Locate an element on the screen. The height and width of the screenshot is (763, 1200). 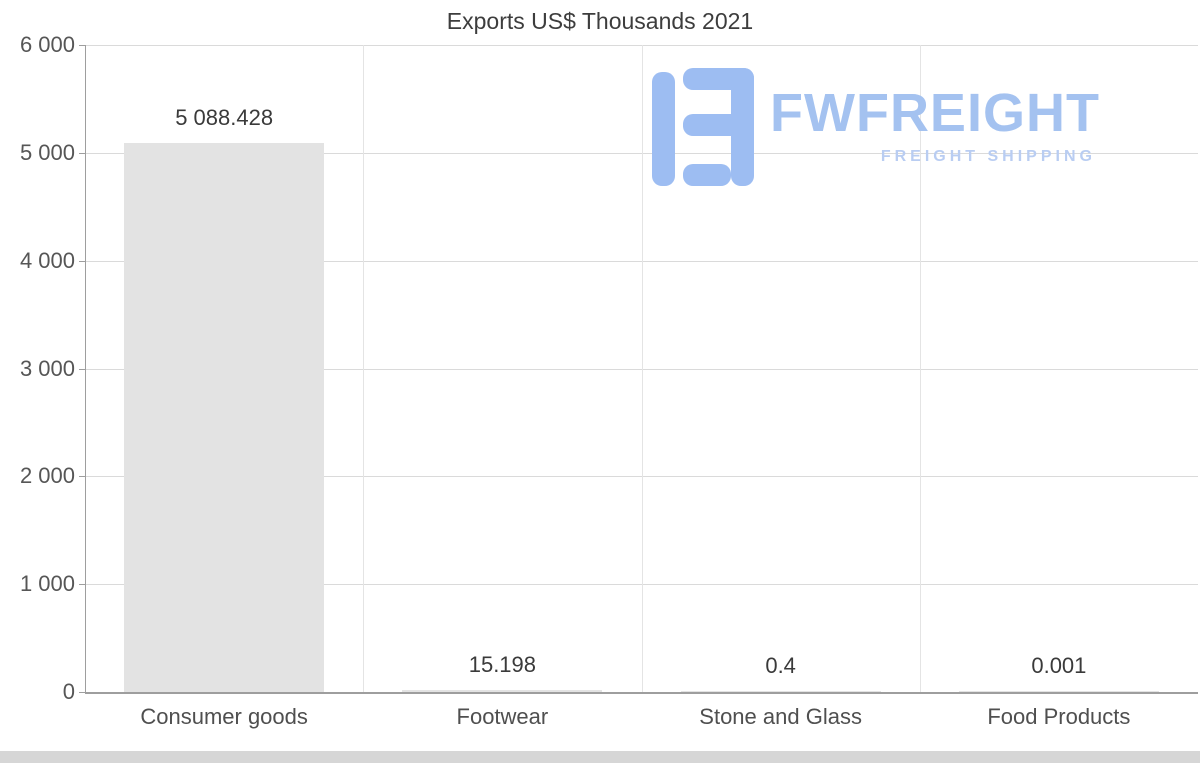
y-tick-label: 2 000 is located at coordinates (47, 476).